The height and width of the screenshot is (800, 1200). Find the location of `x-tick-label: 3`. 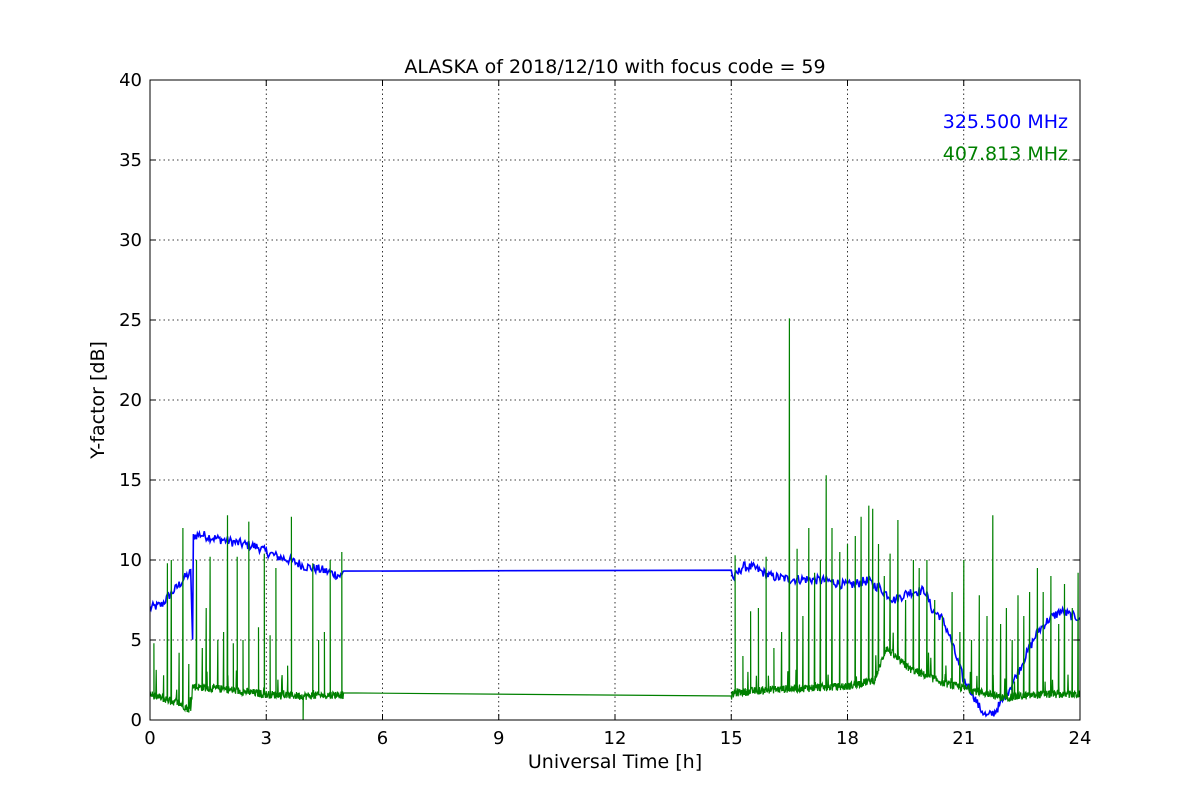

x-tick-label: 3 is located at coordinates (266, 738).